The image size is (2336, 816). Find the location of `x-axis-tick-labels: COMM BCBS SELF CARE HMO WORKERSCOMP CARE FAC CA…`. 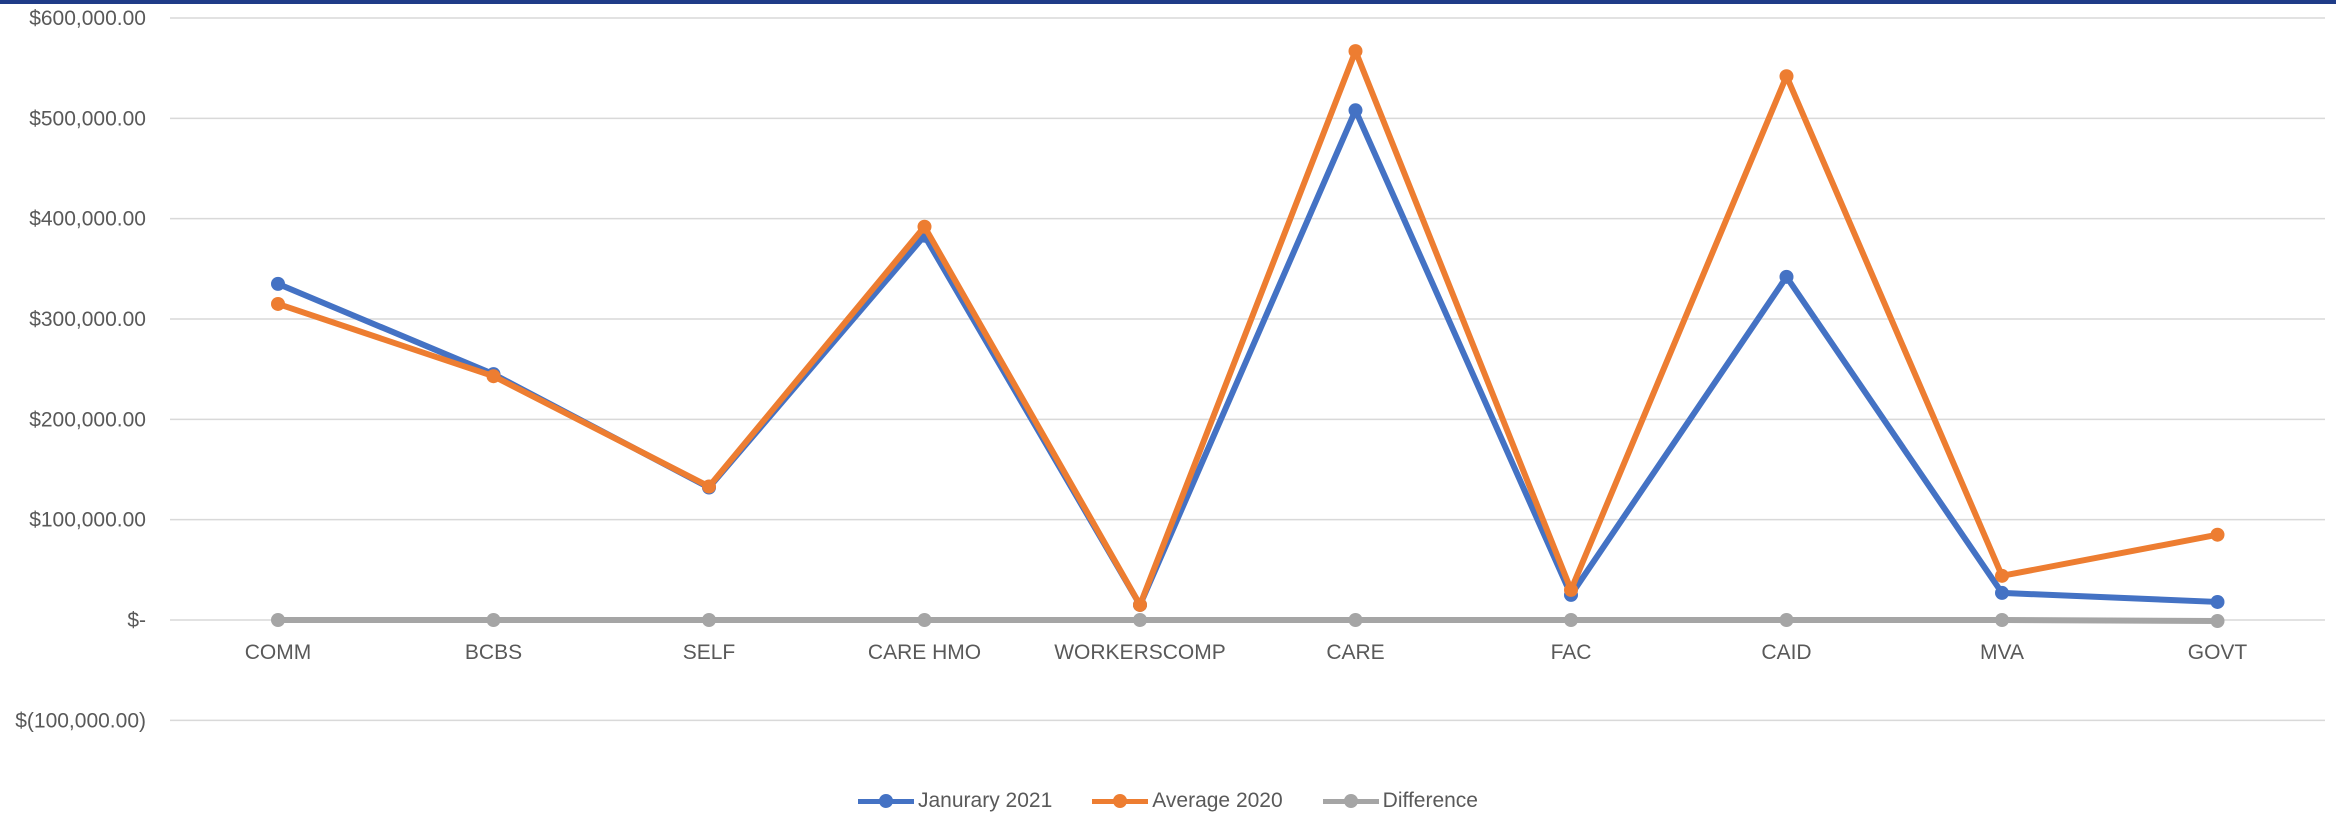

x-axis-tick-labels: COMM BCBS SELF CARE HMO WORKERSCOMP CARE FAC CA… is located at coordinates (1246, 652).